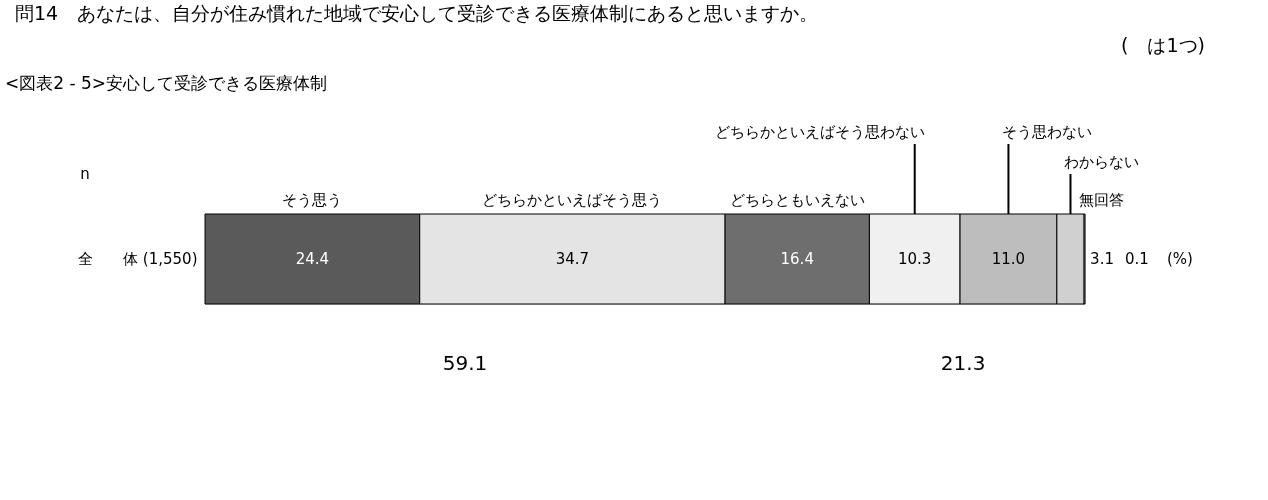 The width and height of the screenshot is (1268, 500). What do you see at coordinates (1163, 45) in the screenshot?
I see `text: ( は1つ)` at bounding box center [1163, 45].